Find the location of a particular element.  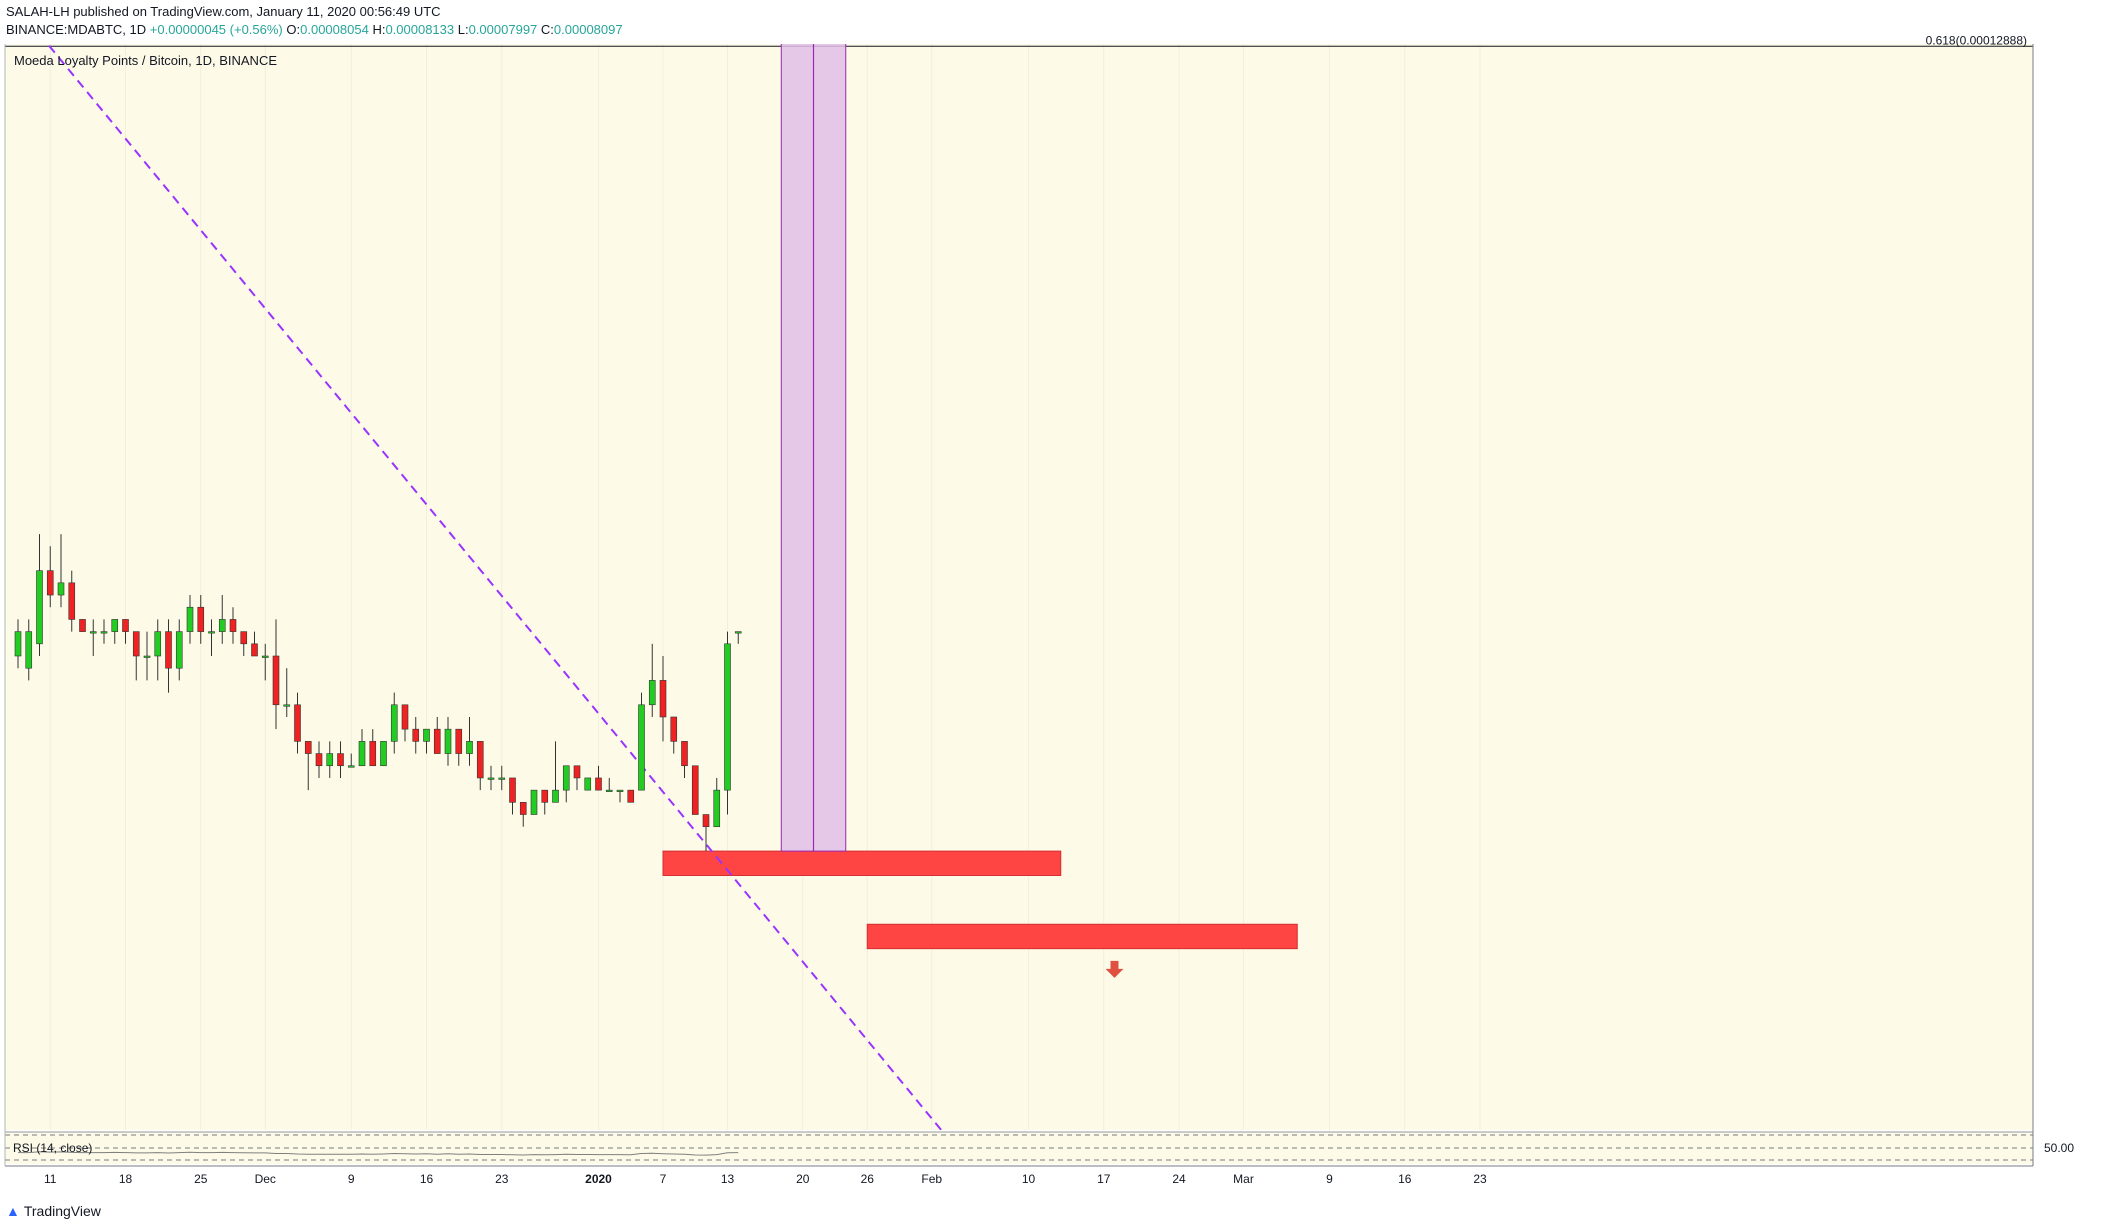

time-tick-label: 20 is located at coordinates (803, 1179).